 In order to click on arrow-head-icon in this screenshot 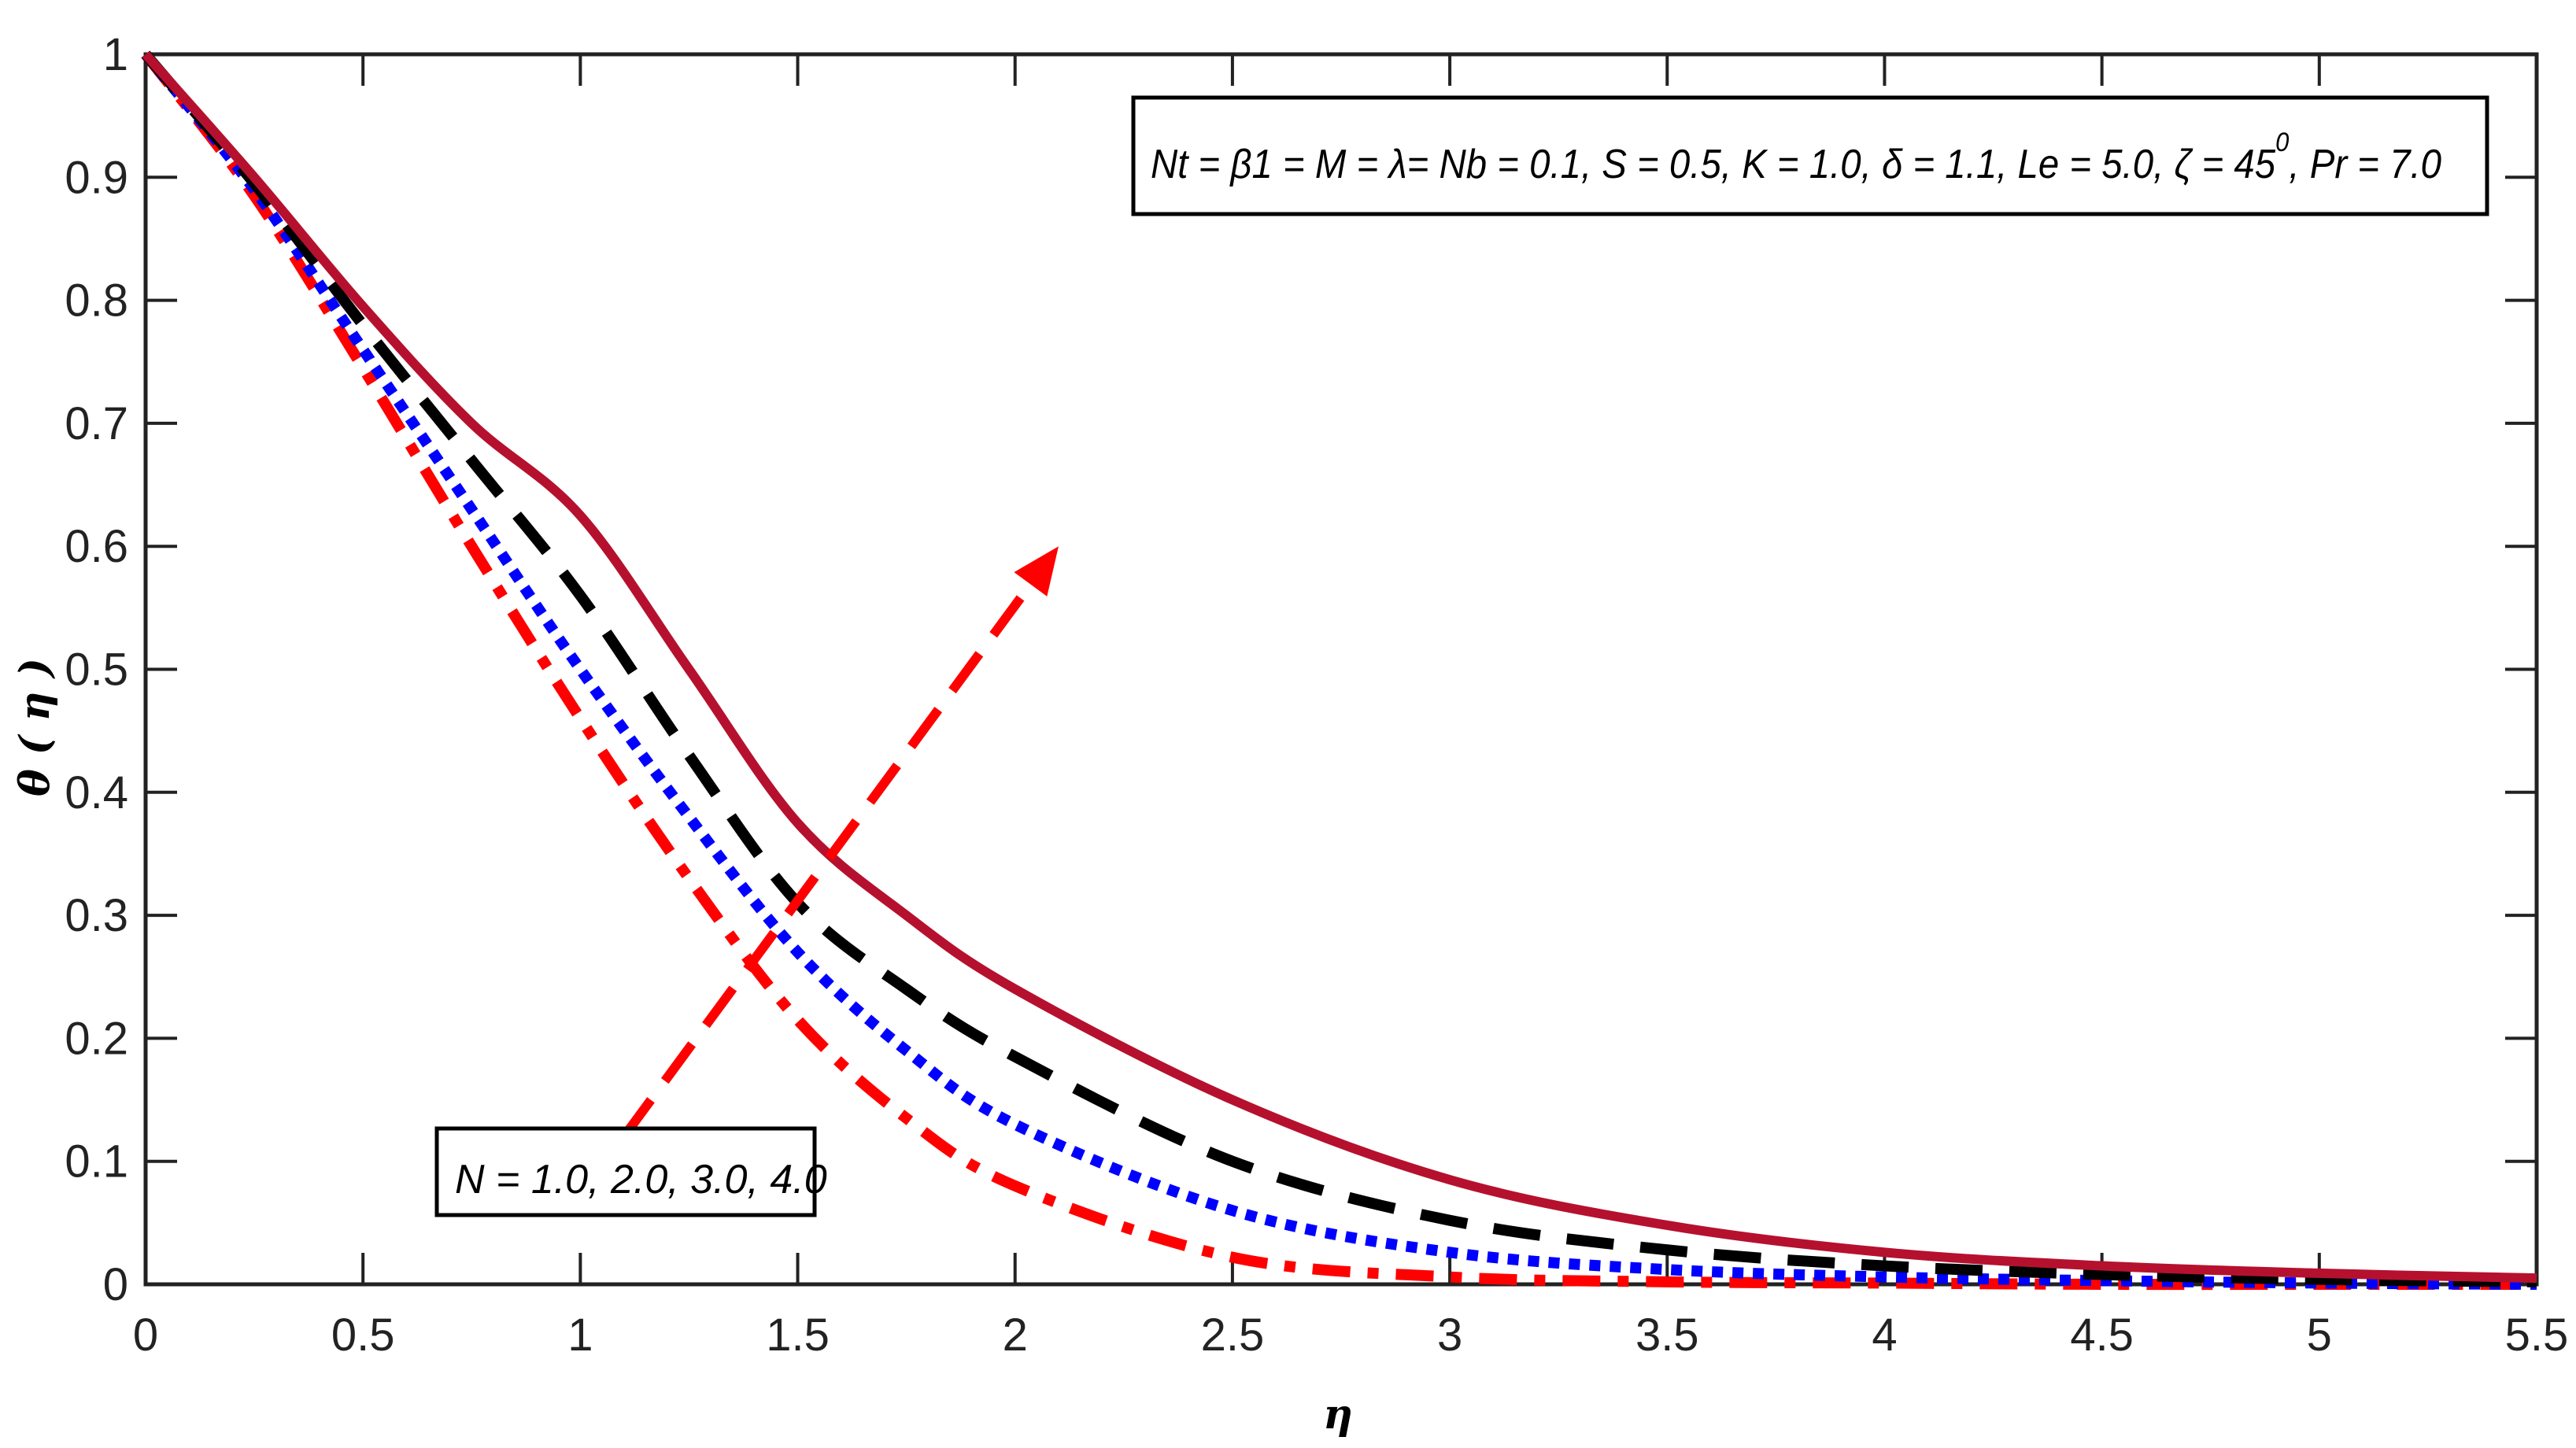, I will do `click(1036, 572)`.